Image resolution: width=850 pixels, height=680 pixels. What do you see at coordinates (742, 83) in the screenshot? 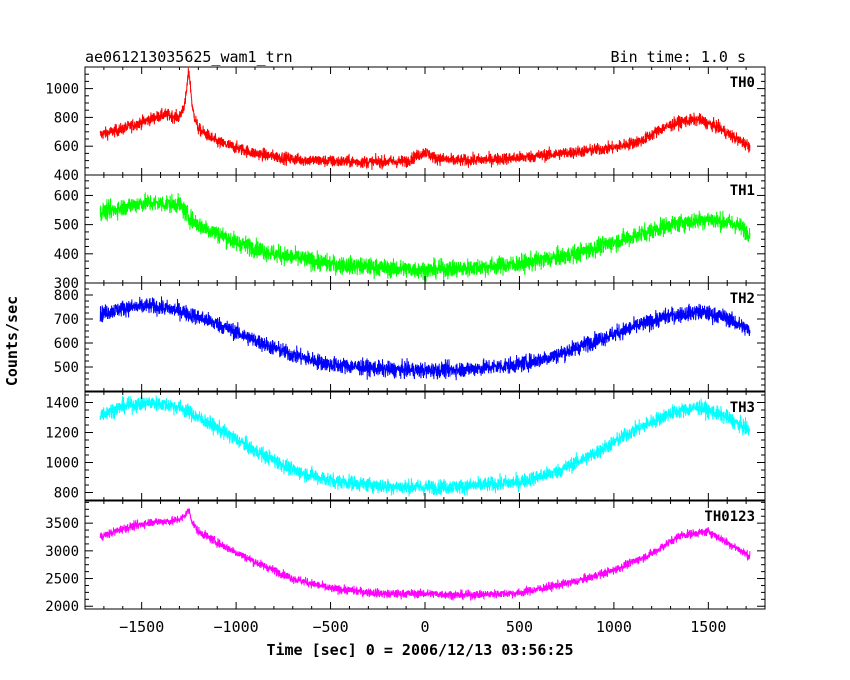
I see `panel-label: TH0` at bounding box center [742, 83].